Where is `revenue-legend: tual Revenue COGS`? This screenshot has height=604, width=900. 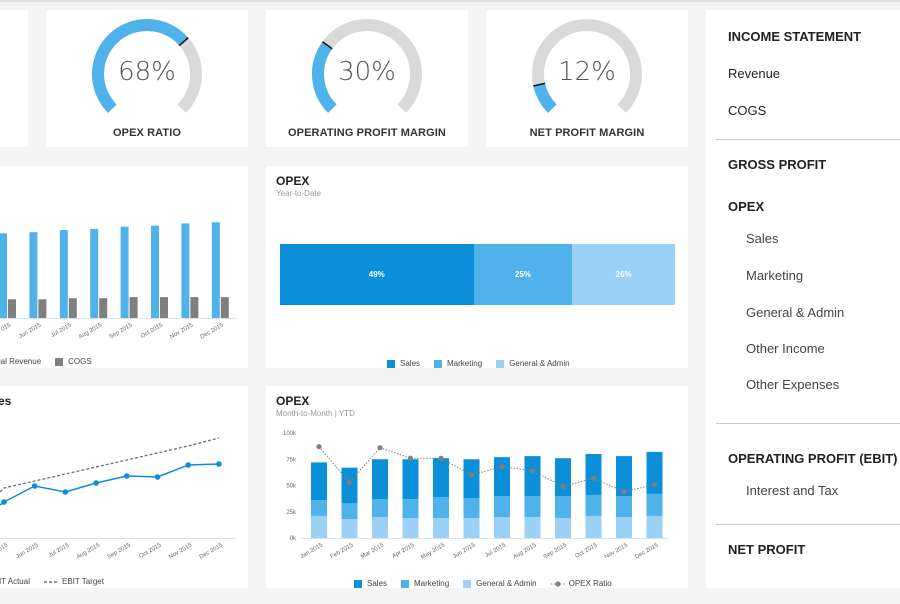
revenue-legend: tual Revenue COGS is located at coordinates (53, 361).